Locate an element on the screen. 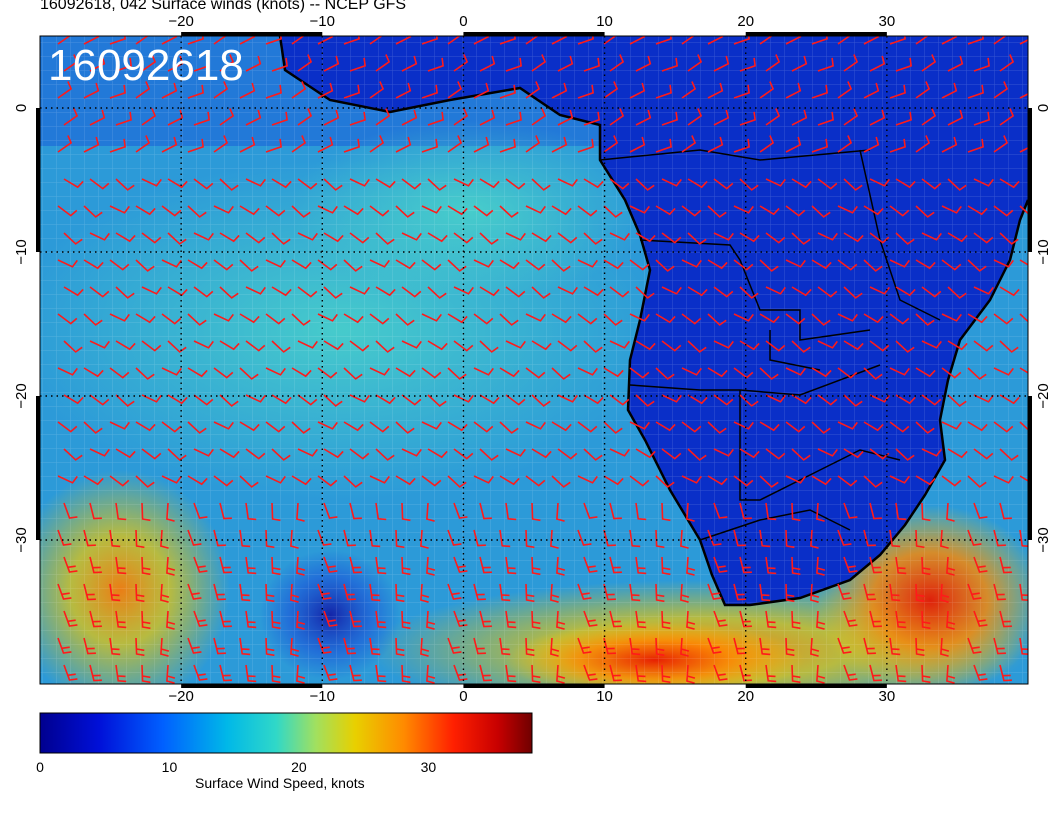  frame-bar is located at coordinates (534, 34).